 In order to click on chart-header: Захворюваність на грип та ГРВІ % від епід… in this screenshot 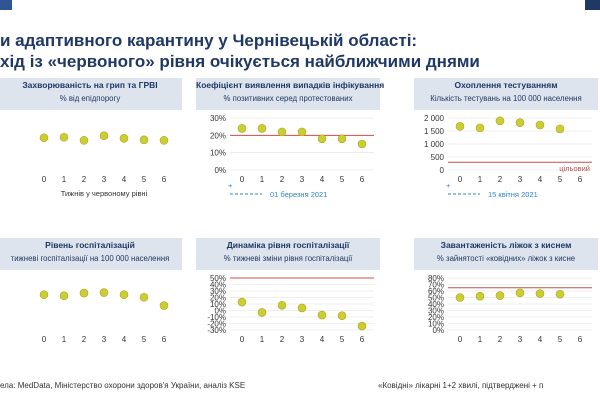, I will do `click(91, 94)`.